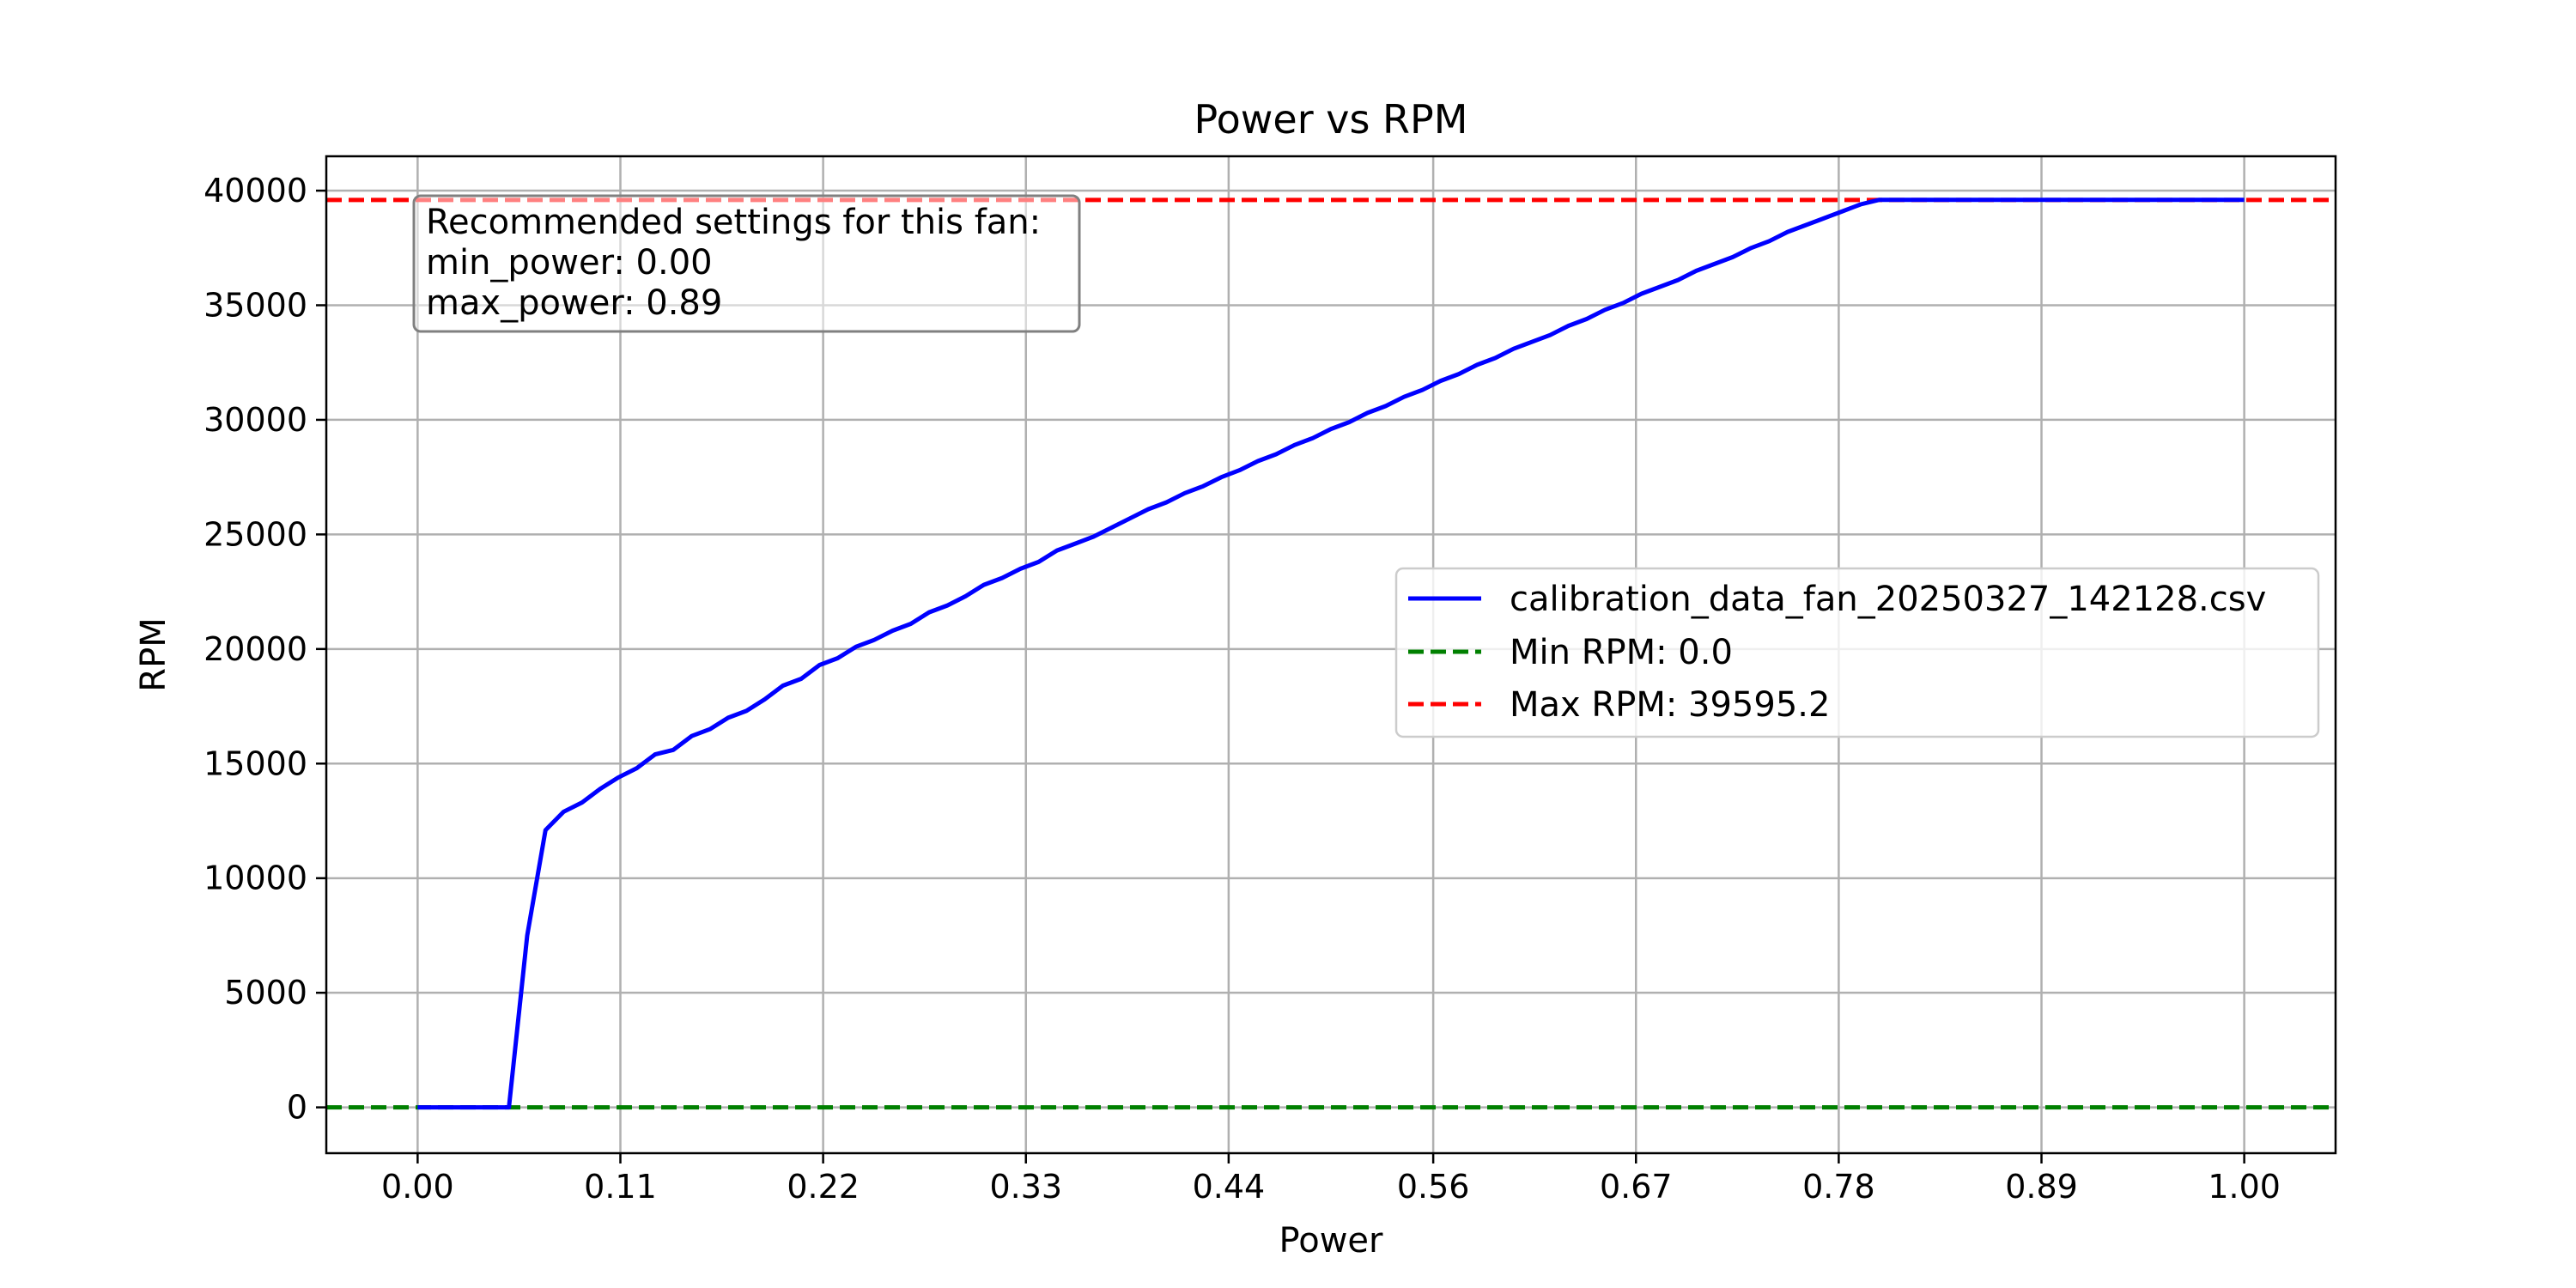 This screenshot has width=2576, height=1288. Describe the element at coordinates (255, 534) in the screenshot. I see `y-tick-label: 25000` at that location.